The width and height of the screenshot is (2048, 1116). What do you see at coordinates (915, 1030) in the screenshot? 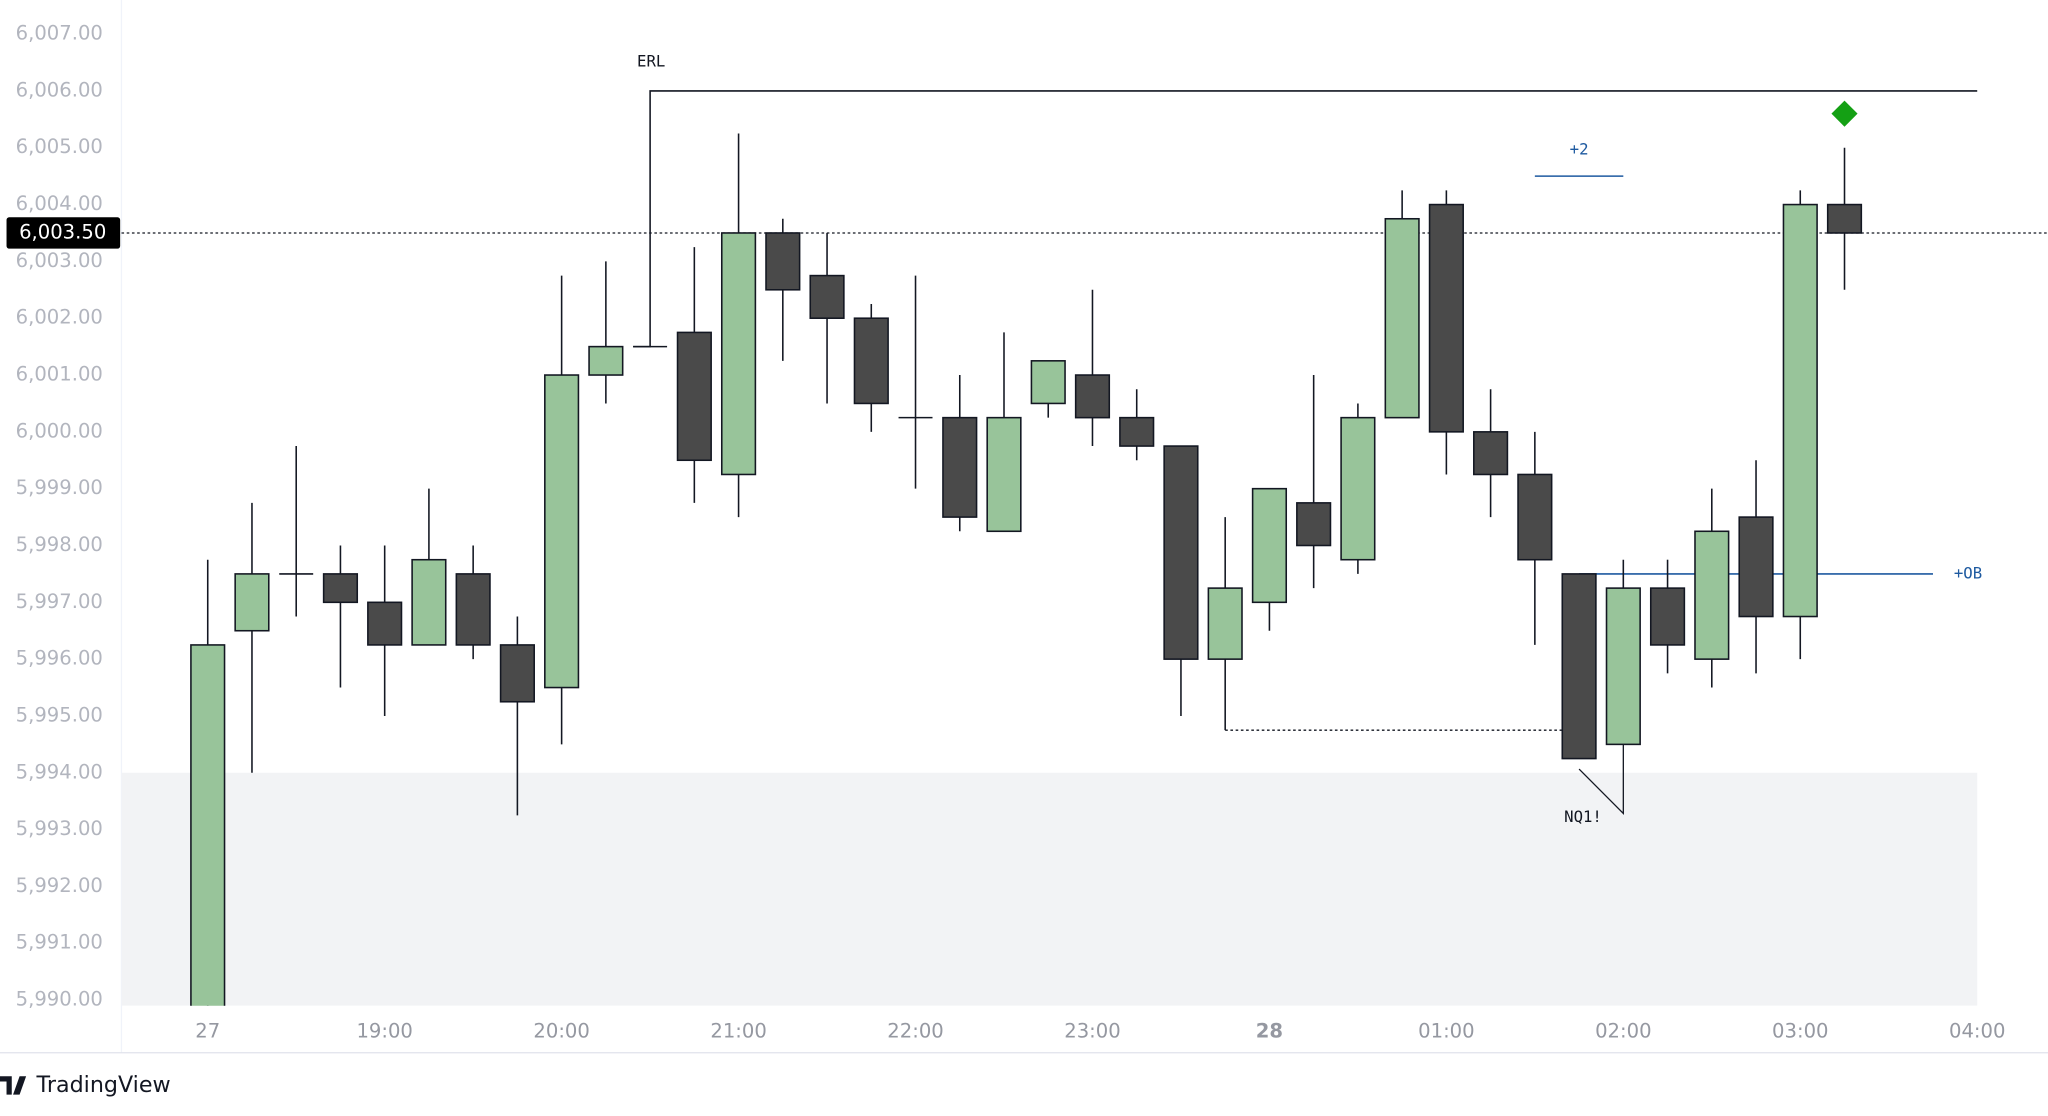
I see `x-tick-label: 22:00` at bounding box center [915, 1030].